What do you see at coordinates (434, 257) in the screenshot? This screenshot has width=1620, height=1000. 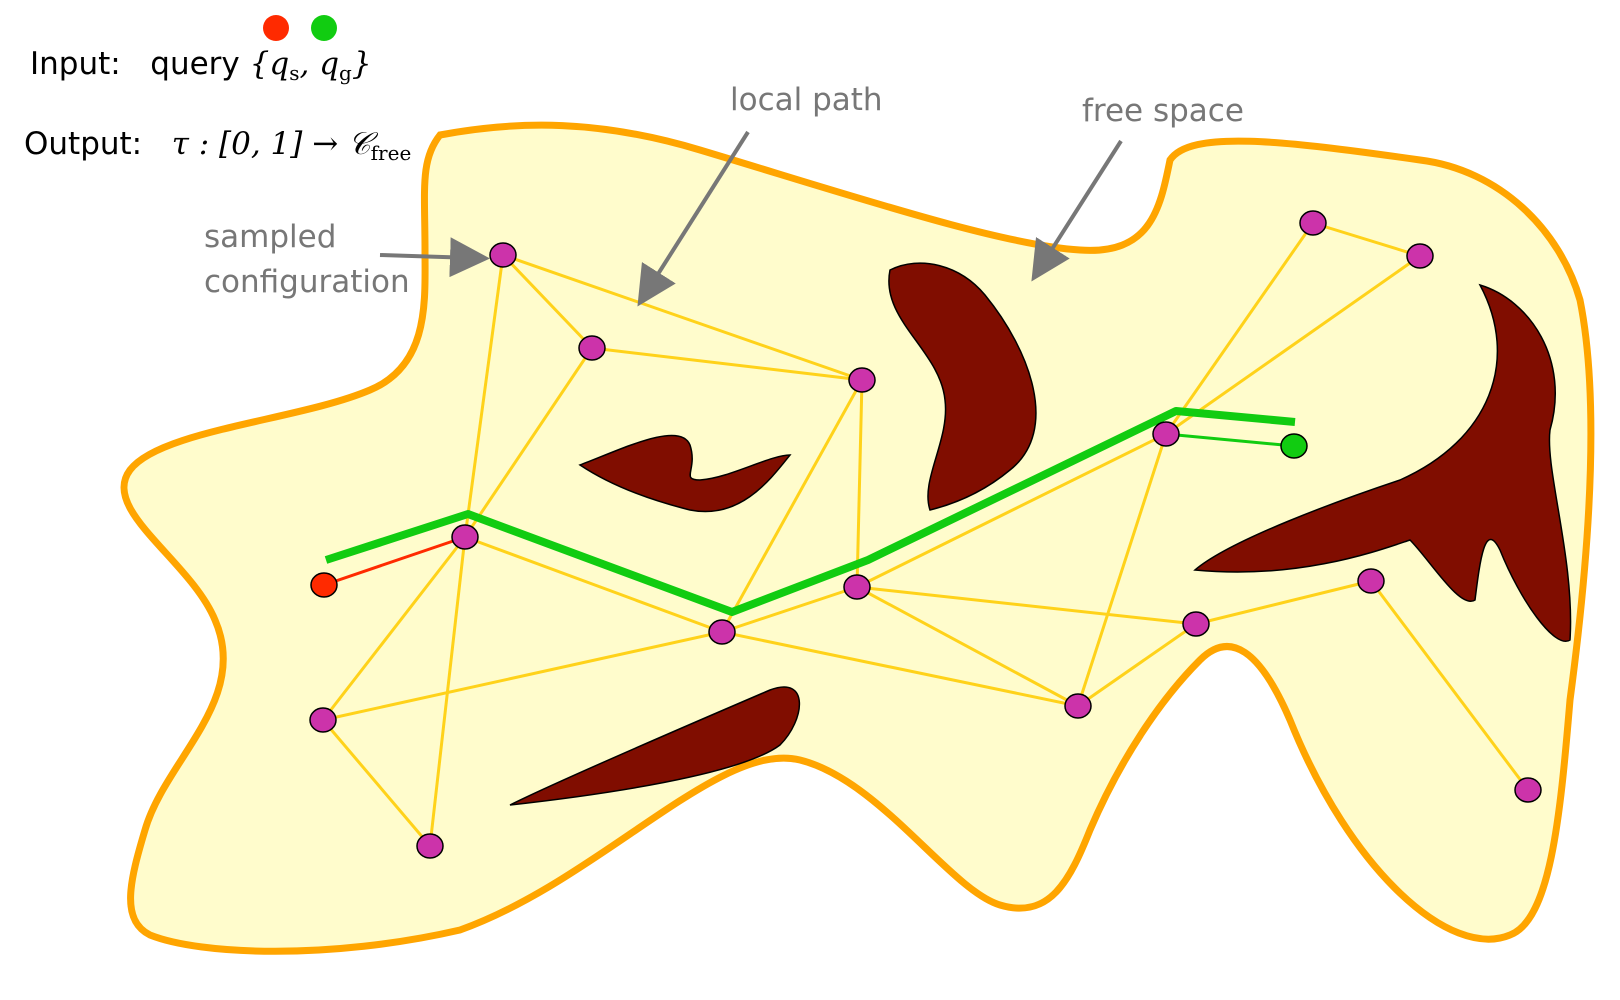 I see `sampled-arrow` at bounding box center [434, 257].